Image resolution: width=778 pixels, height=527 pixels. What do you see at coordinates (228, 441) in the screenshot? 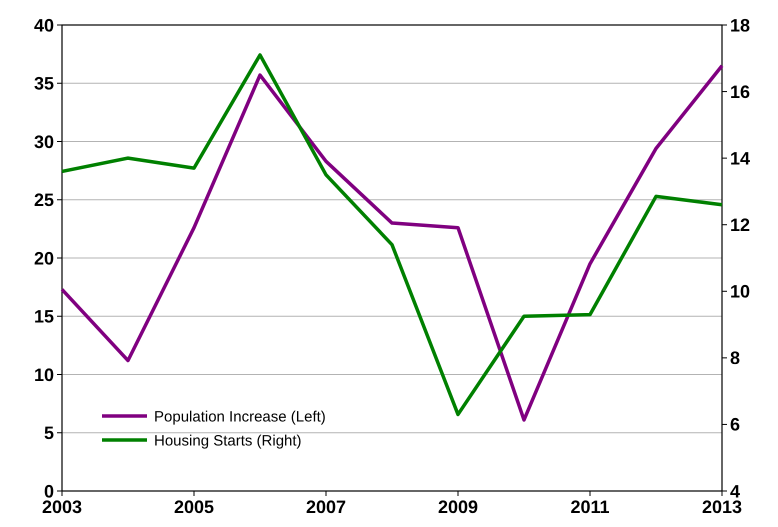
I see `legend-label: Housing Starts (Right)` at bounding box center [228, 441].